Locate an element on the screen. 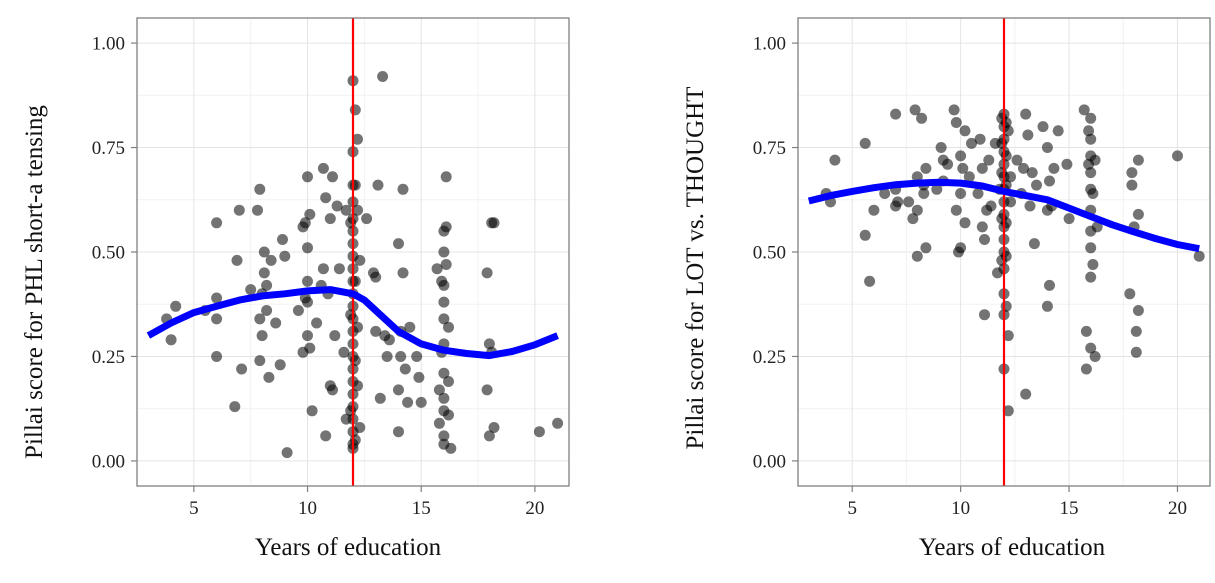 The image size is (1215, 583). x-tick-label: 15 is located at coordinates (421, 508).